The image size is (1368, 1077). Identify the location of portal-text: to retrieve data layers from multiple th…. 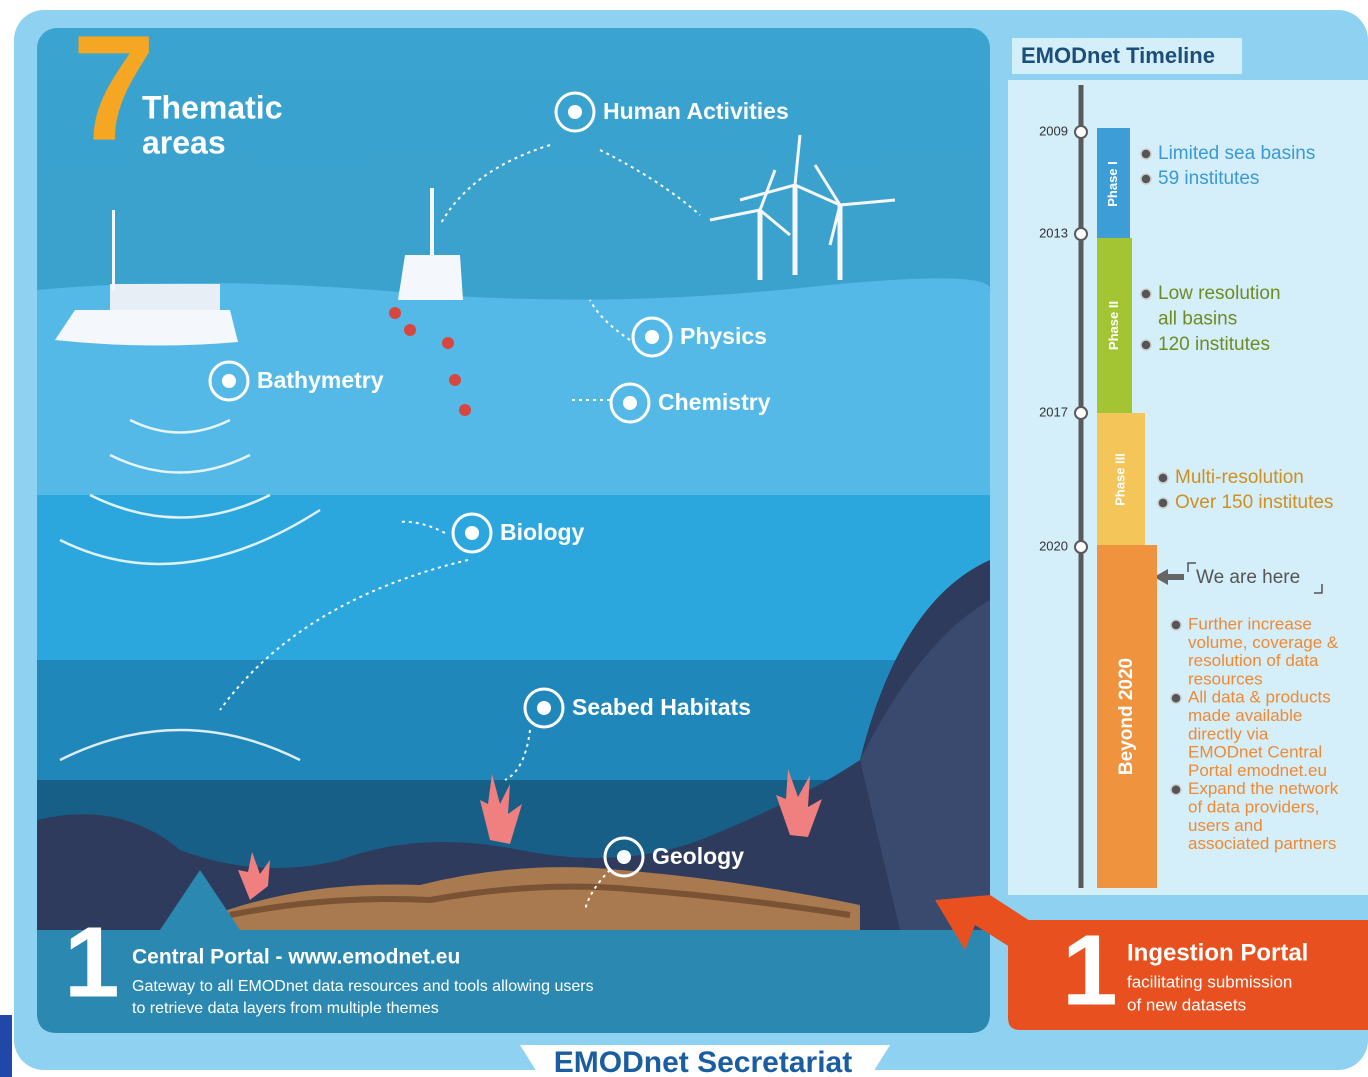
(285, 1008).